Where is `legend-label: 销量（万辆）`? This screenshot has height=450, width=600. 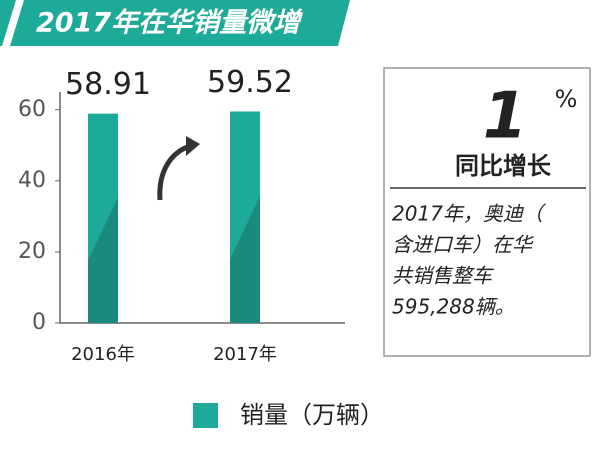 legend-label: 销量（万辆） is located at coordinates (312, 415).